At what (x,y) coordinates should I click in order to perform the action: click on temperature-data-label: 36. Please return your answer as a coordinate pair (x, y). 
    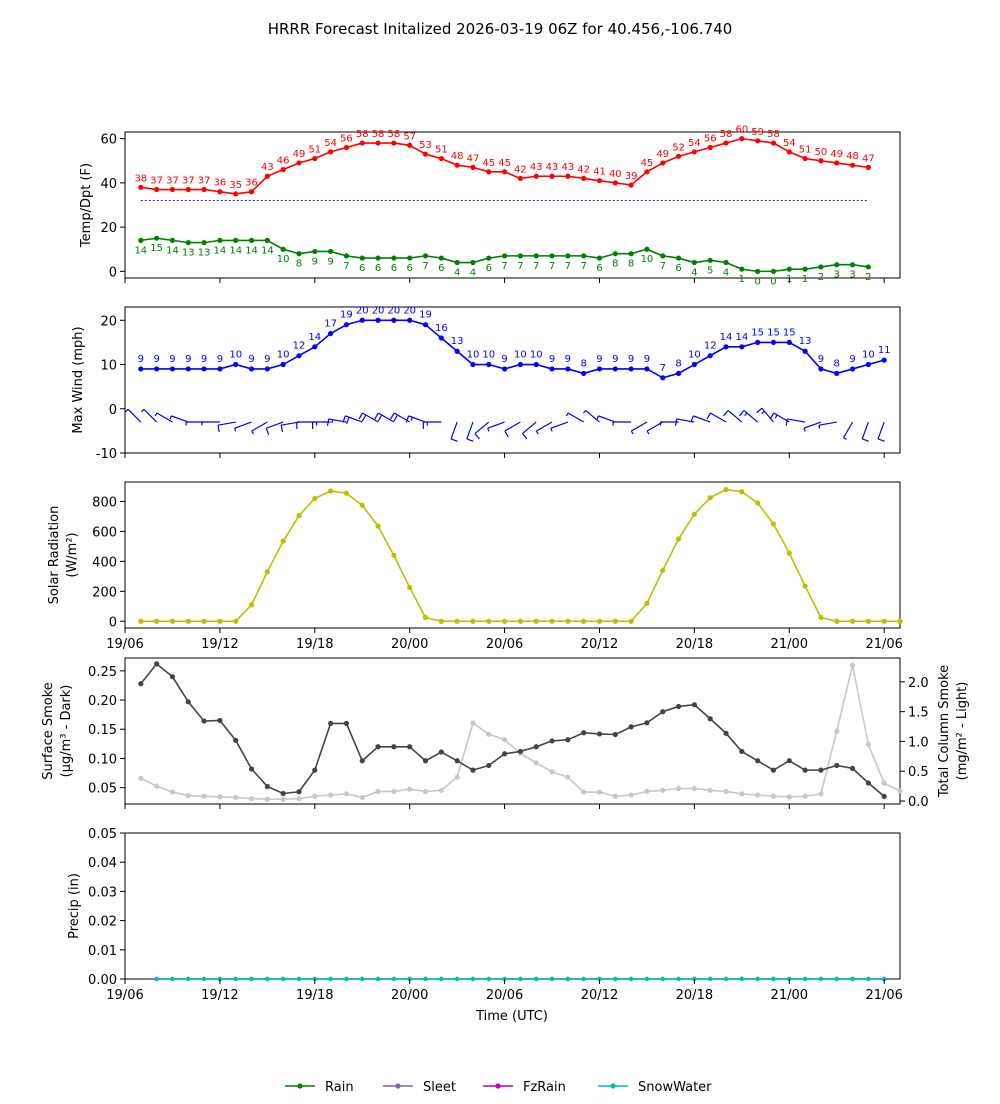
    Looking at the image, I should click on (220, 183).